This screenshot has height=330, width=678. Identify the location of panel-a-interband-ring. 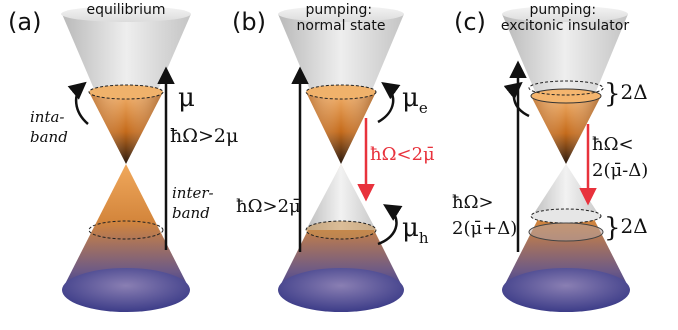
(126, 230).